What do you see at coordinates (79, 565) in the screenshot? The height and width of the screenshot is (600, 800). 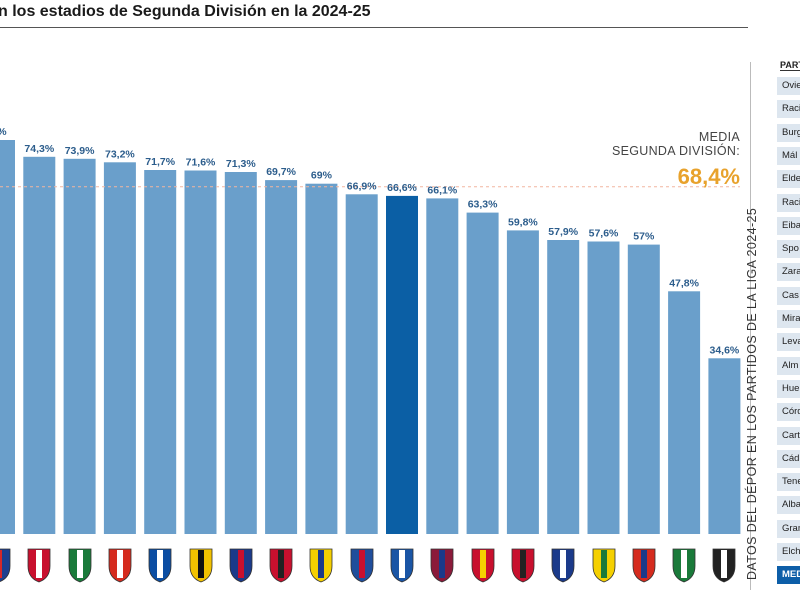 I see `racing-ferrol-crest-icon` at bounding box center [79, 565].